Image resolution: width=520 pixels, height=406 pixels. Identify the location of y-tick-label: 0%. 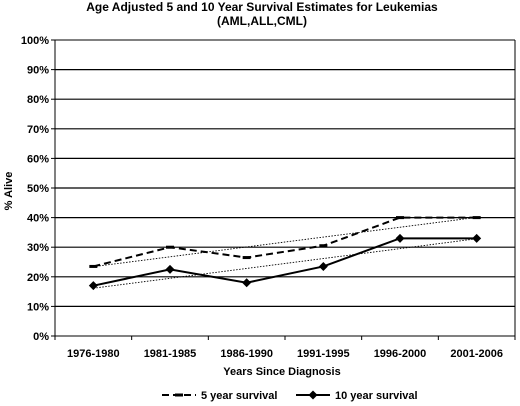
(41, 337).